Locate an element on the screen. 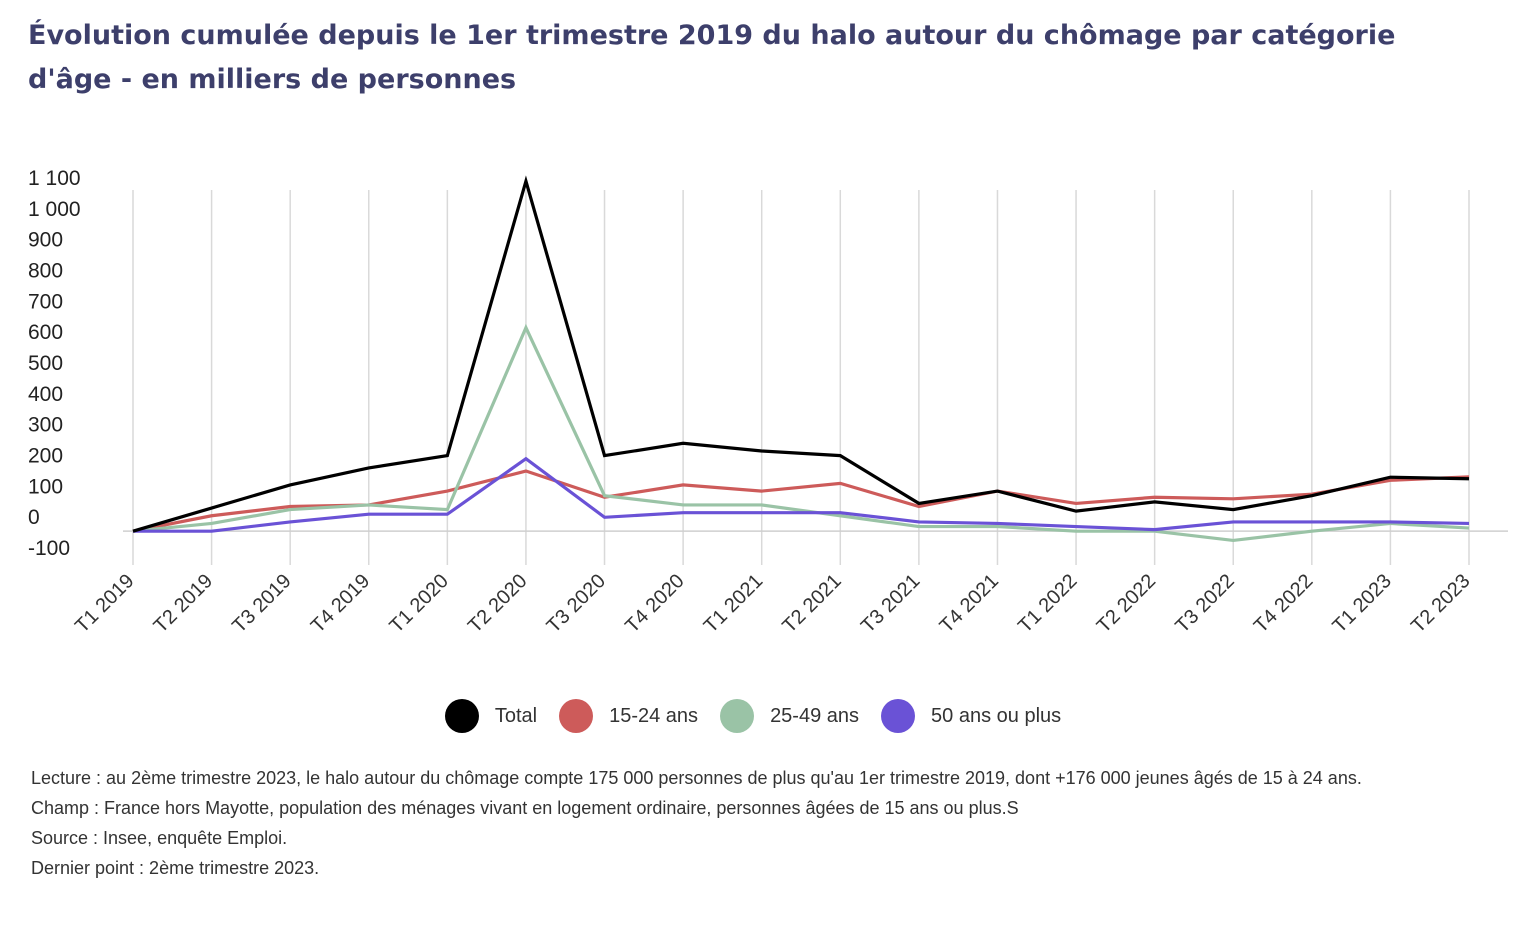 This screenshot has height=930, width=1528. x-tick-label: T2 2021 is located at coordinates (811, 603).